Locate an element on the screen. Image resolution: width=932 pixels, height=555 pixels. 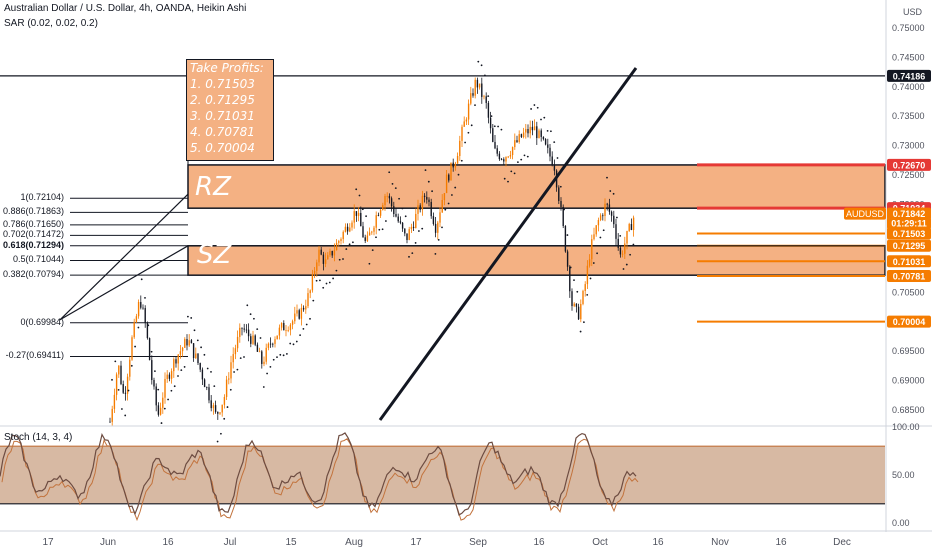
time-tick-label: 16 is located at coordinates (168, 542).